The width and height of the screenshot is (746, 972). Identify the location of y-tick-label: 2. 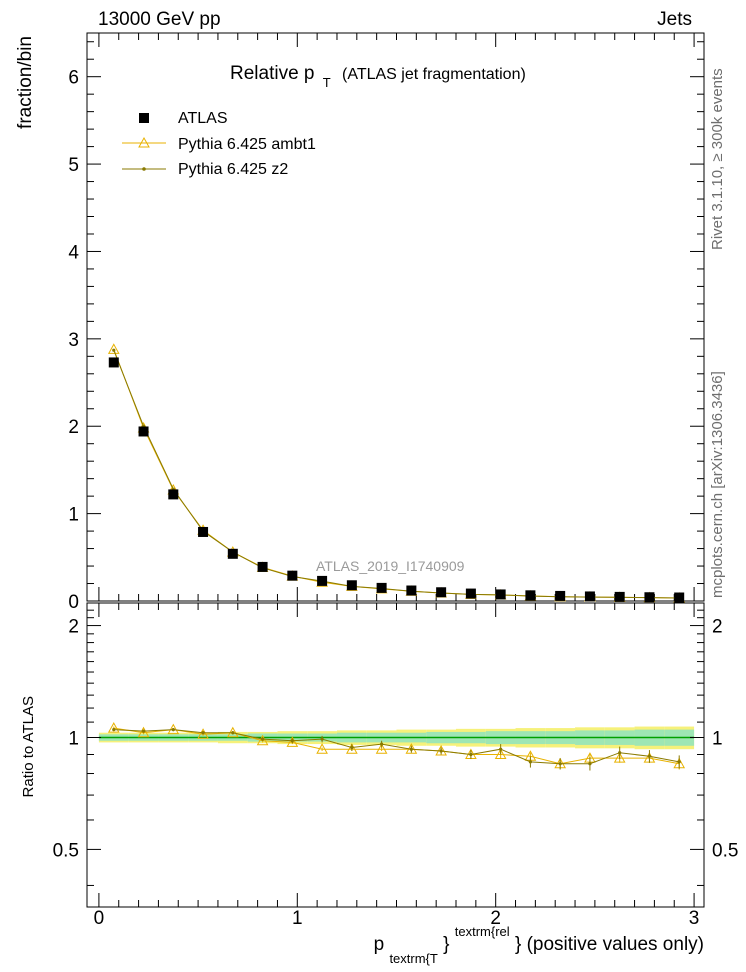
(73, 427).